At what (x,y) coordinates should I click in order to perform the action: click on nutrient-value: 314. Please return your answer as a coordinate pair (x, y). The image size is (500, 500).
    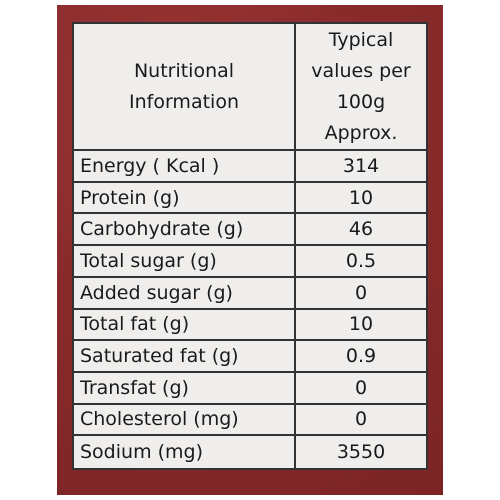
    Looking at the image, I should click on (361, 167).